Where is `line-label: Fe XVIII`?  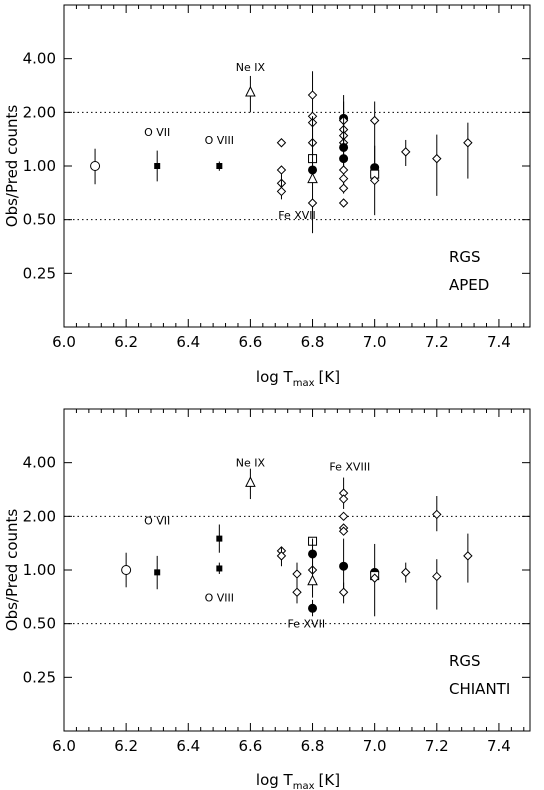
line-label: Fe XVIII is located at coordinates (349, 467).